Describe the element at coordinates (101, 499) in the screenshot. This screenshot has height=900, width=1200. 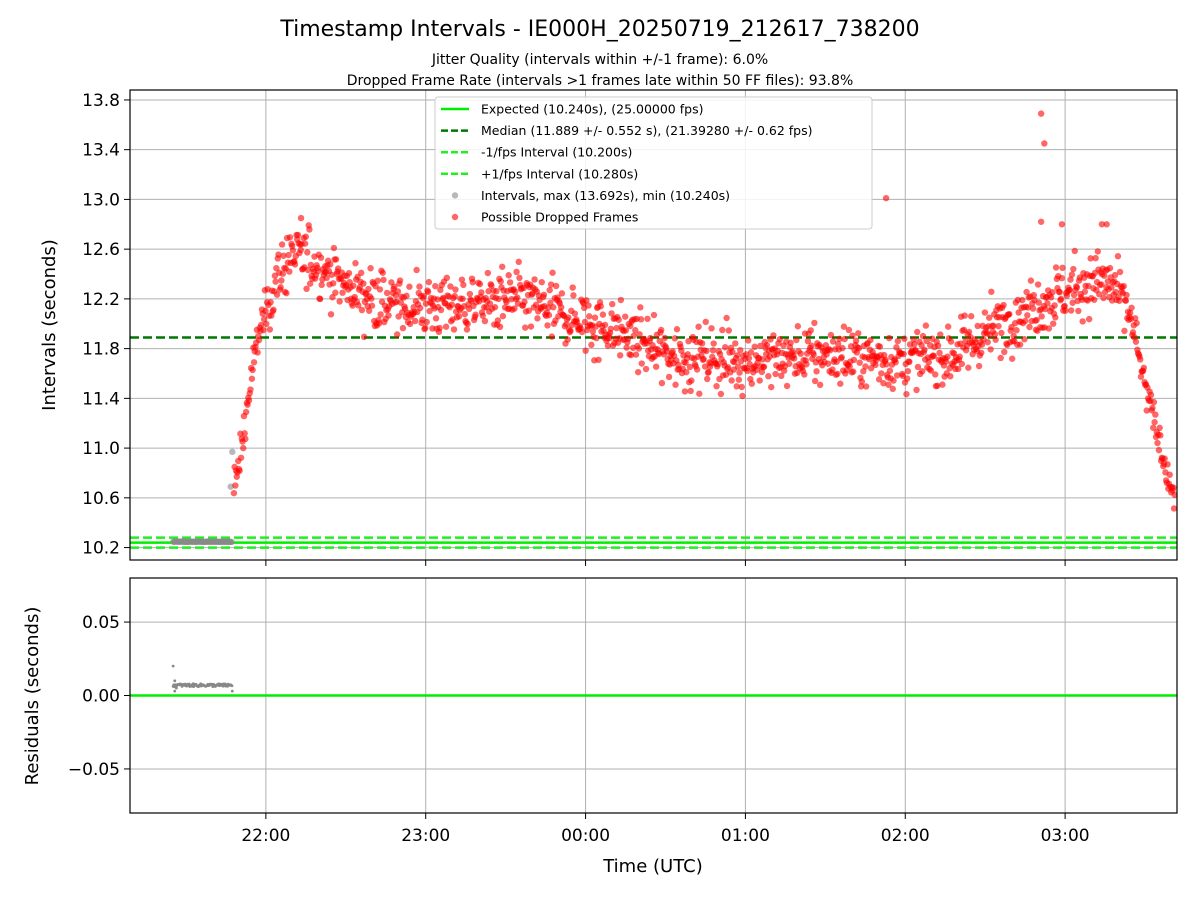
I see `top-y-tick-label-1: 10.6` at that location.